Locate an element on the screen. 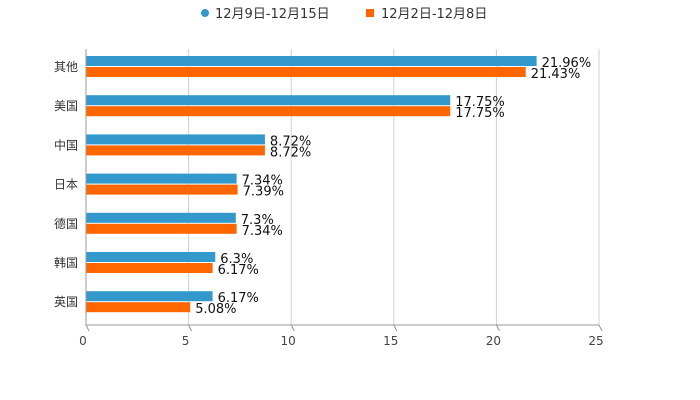 This screenshot has height=400, width=700. tick-label-25: 25 is located at coordinates (595, 341).